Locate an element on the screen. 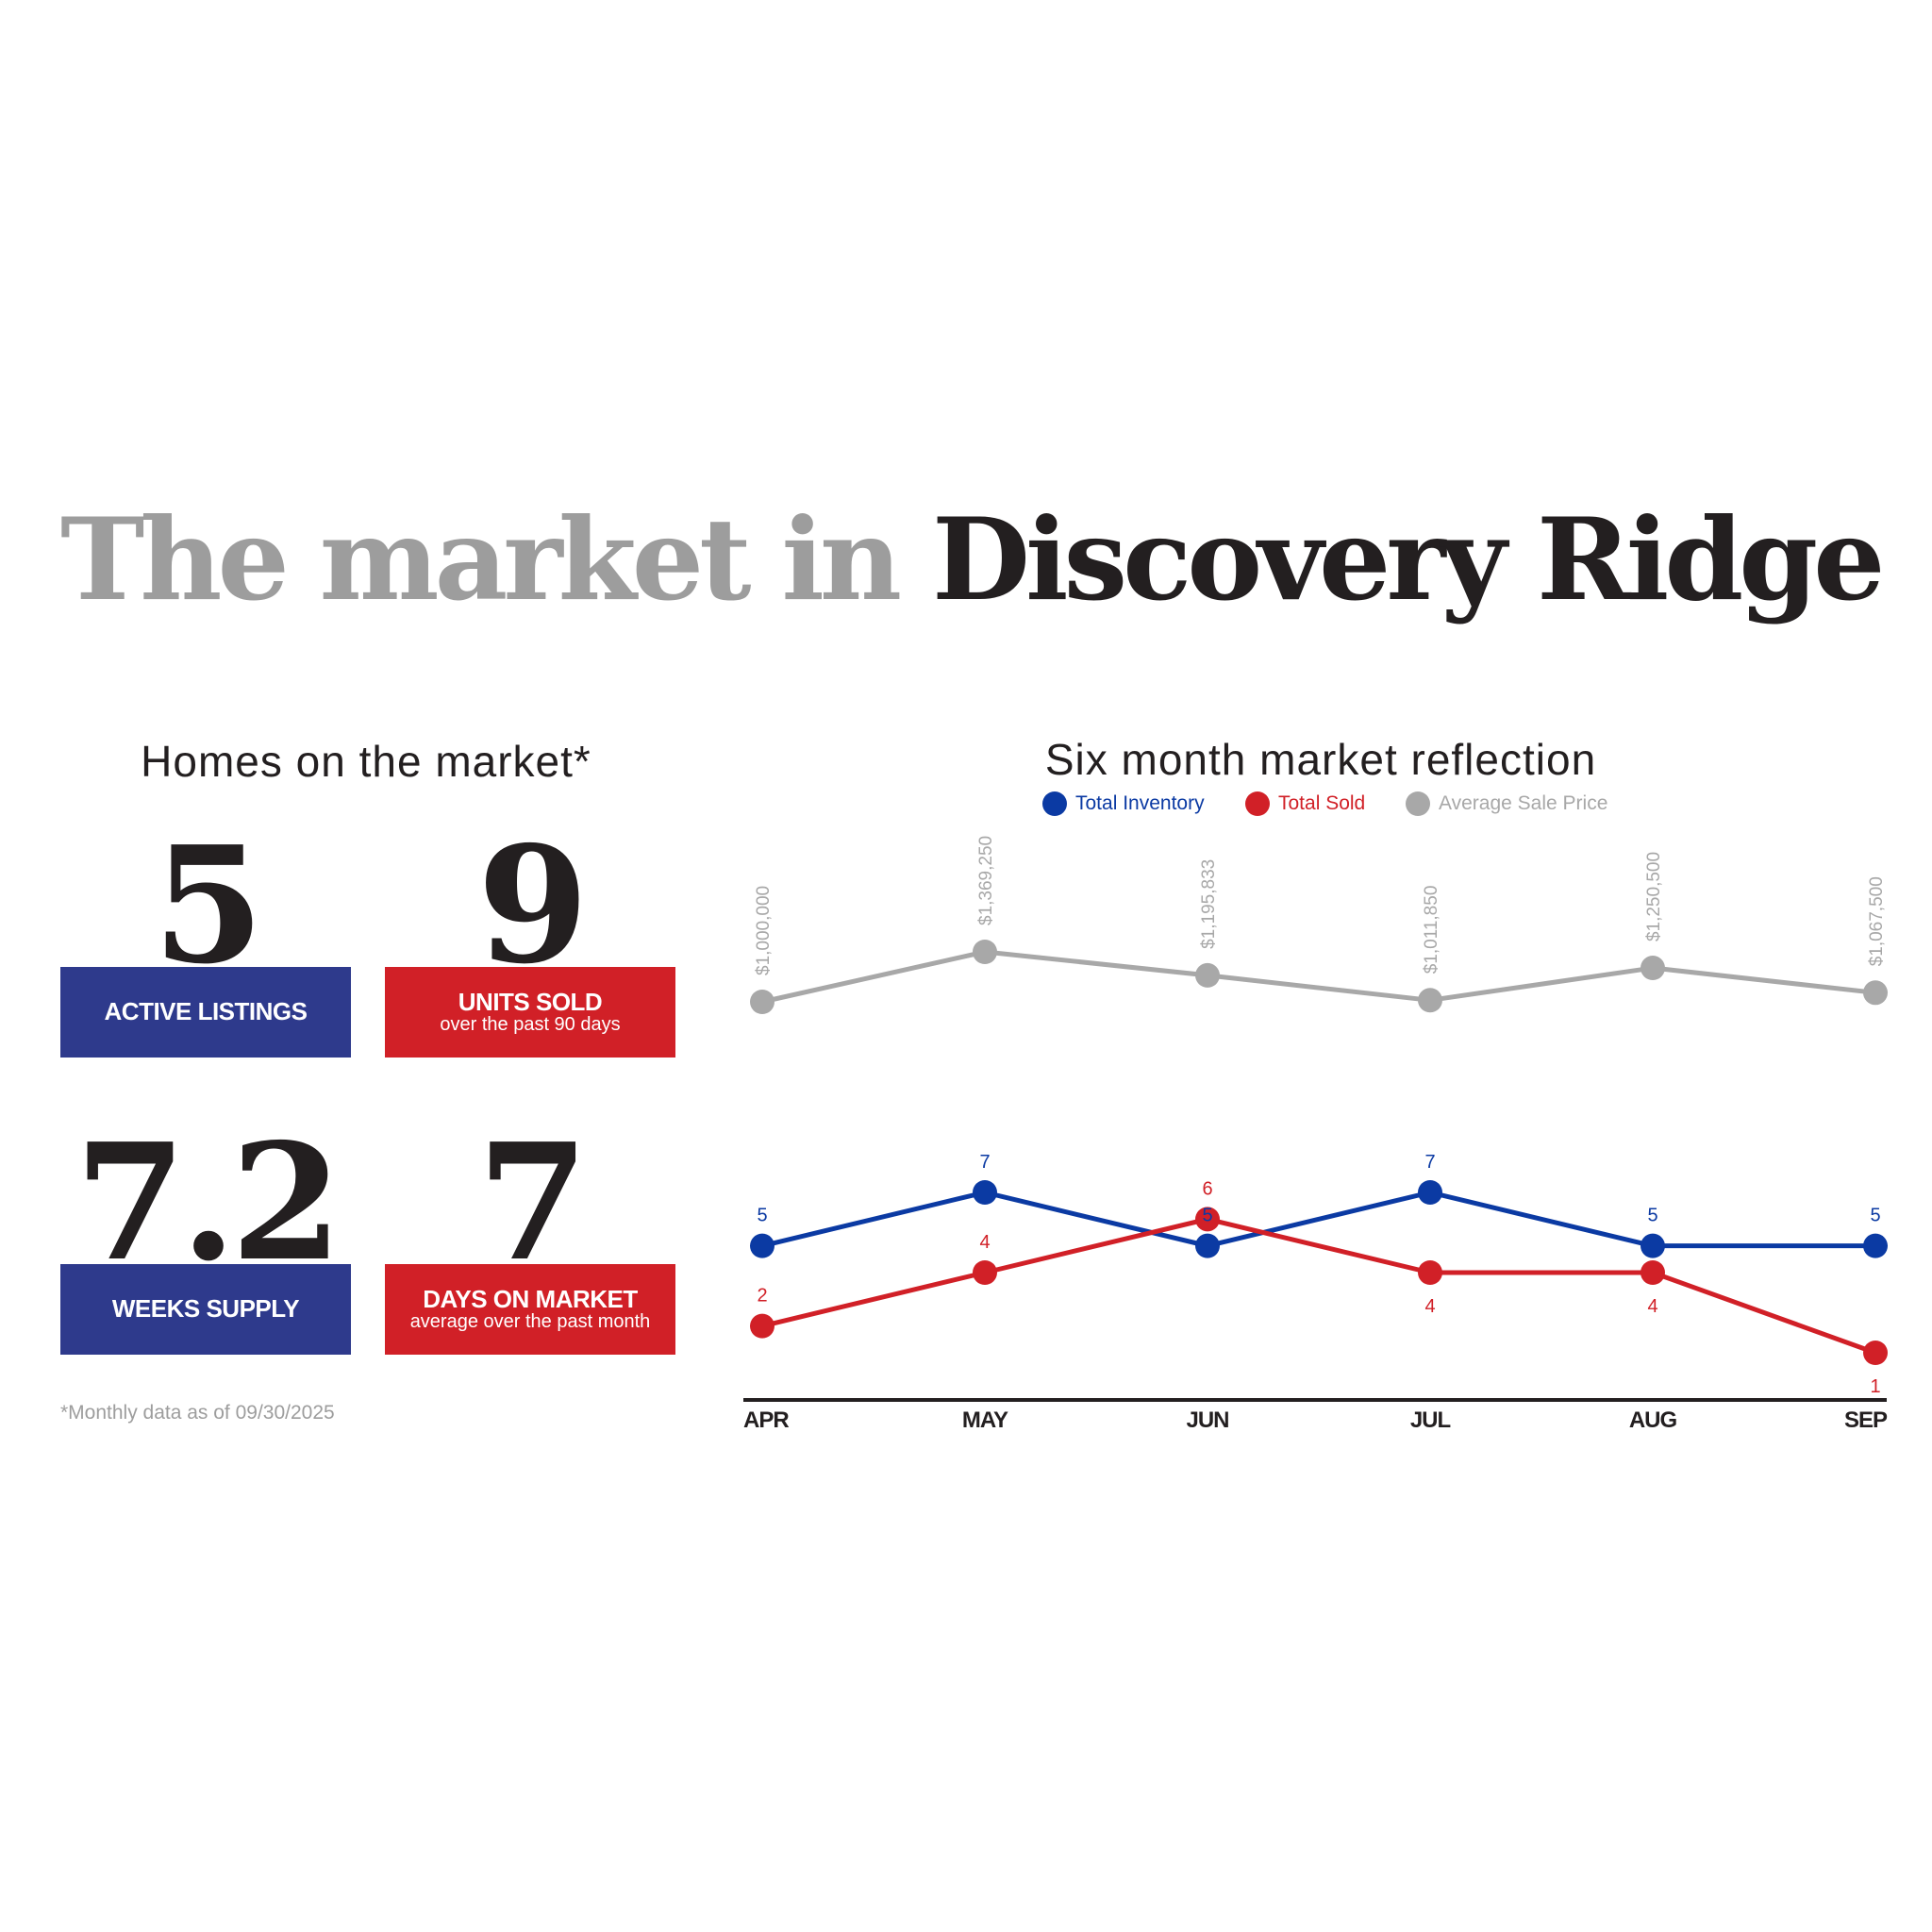 The image size is (1932, 1932). inventory-label-apr: 5 is located at coordinates (762, 1216).